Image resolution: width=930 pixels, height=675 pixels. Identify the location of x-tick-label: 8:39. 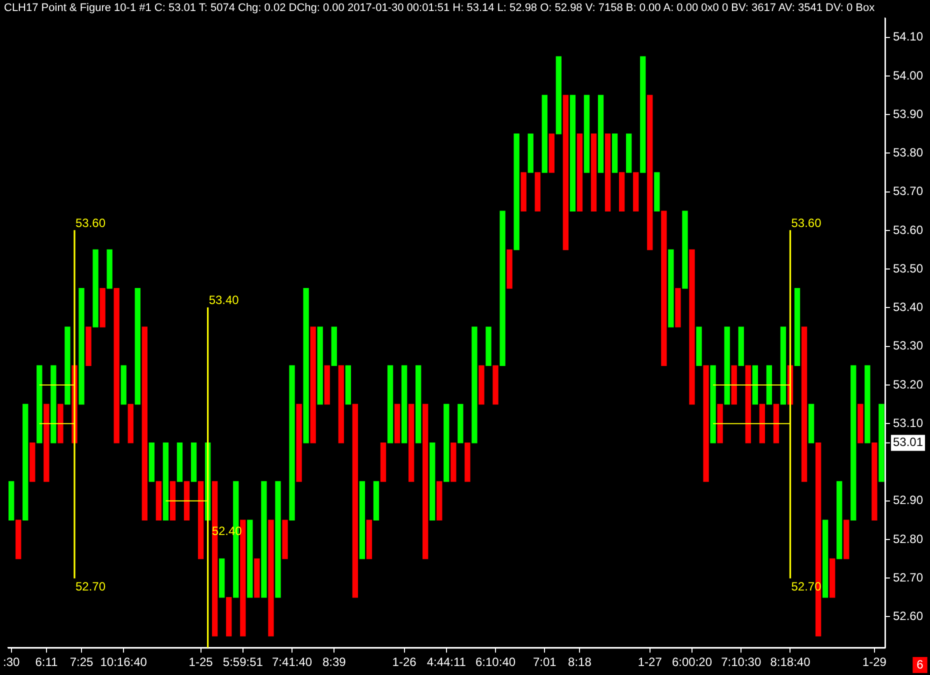
(334, 662).